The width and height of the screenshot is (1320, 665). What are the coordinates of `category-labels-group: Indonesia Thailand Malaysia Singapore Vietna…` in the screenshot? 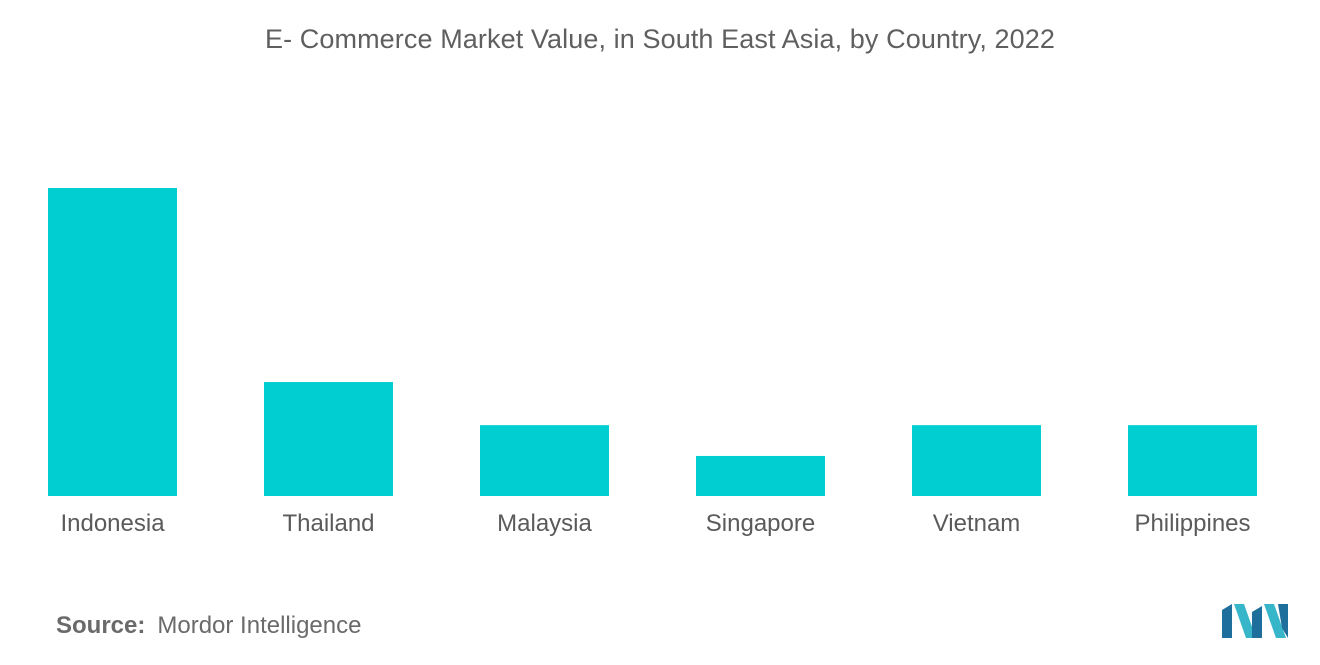 It's located at (655, 523).